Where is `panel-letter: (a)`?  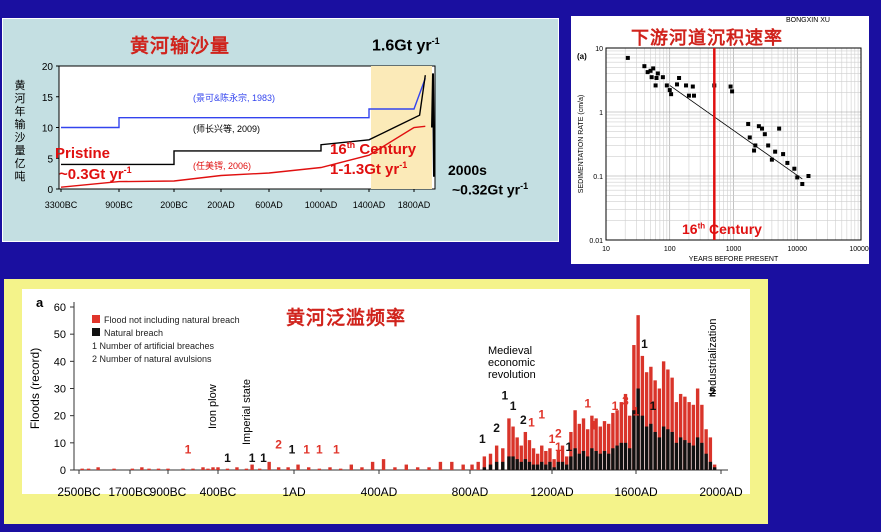
panel-letter: (a) is located at coordinates (582, 56).